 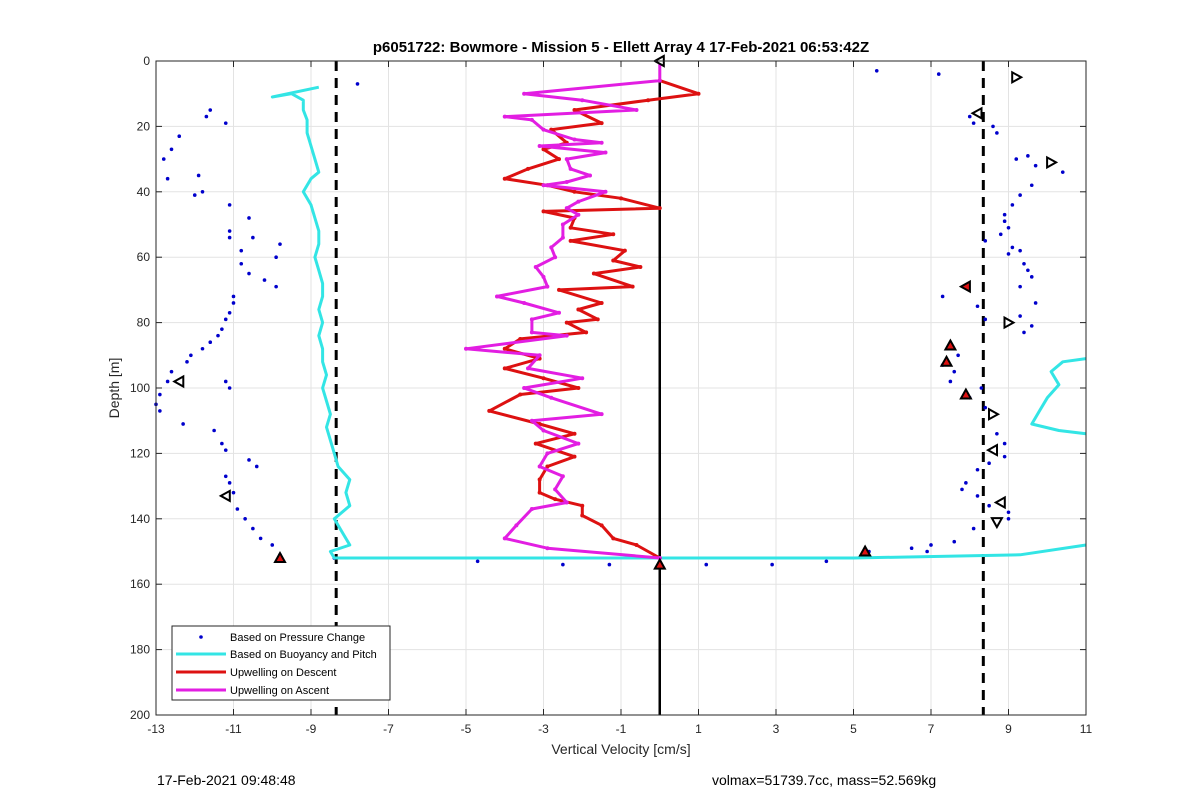 I want to click on y-tick-label: 200, so click(x=140, y=715).